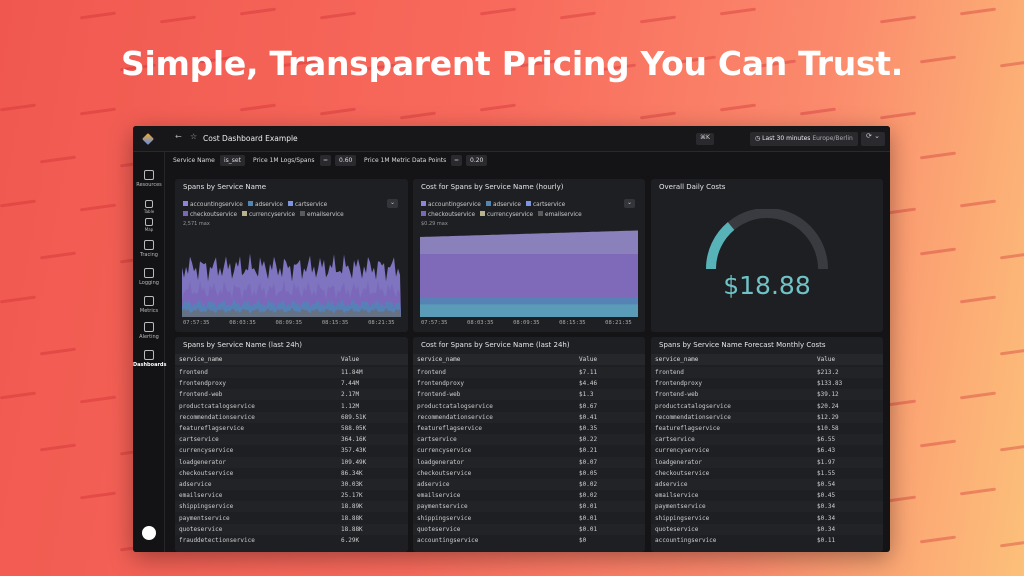  What do you see at coordinates (572, 323) in the screenshot?
I see `x-tick-label: 08:15:35` at bounding box center [572, 323].